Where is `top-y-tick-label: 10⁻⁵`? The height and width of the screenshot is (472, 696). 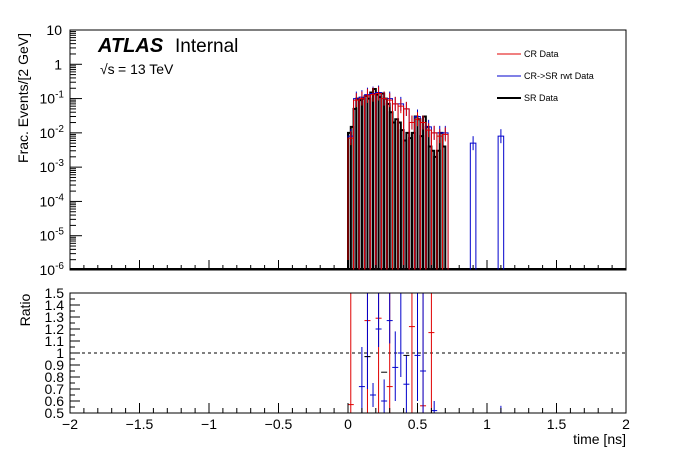
top-y-tick-label: 10⁻⁵ is located at coordinates (52, 235).